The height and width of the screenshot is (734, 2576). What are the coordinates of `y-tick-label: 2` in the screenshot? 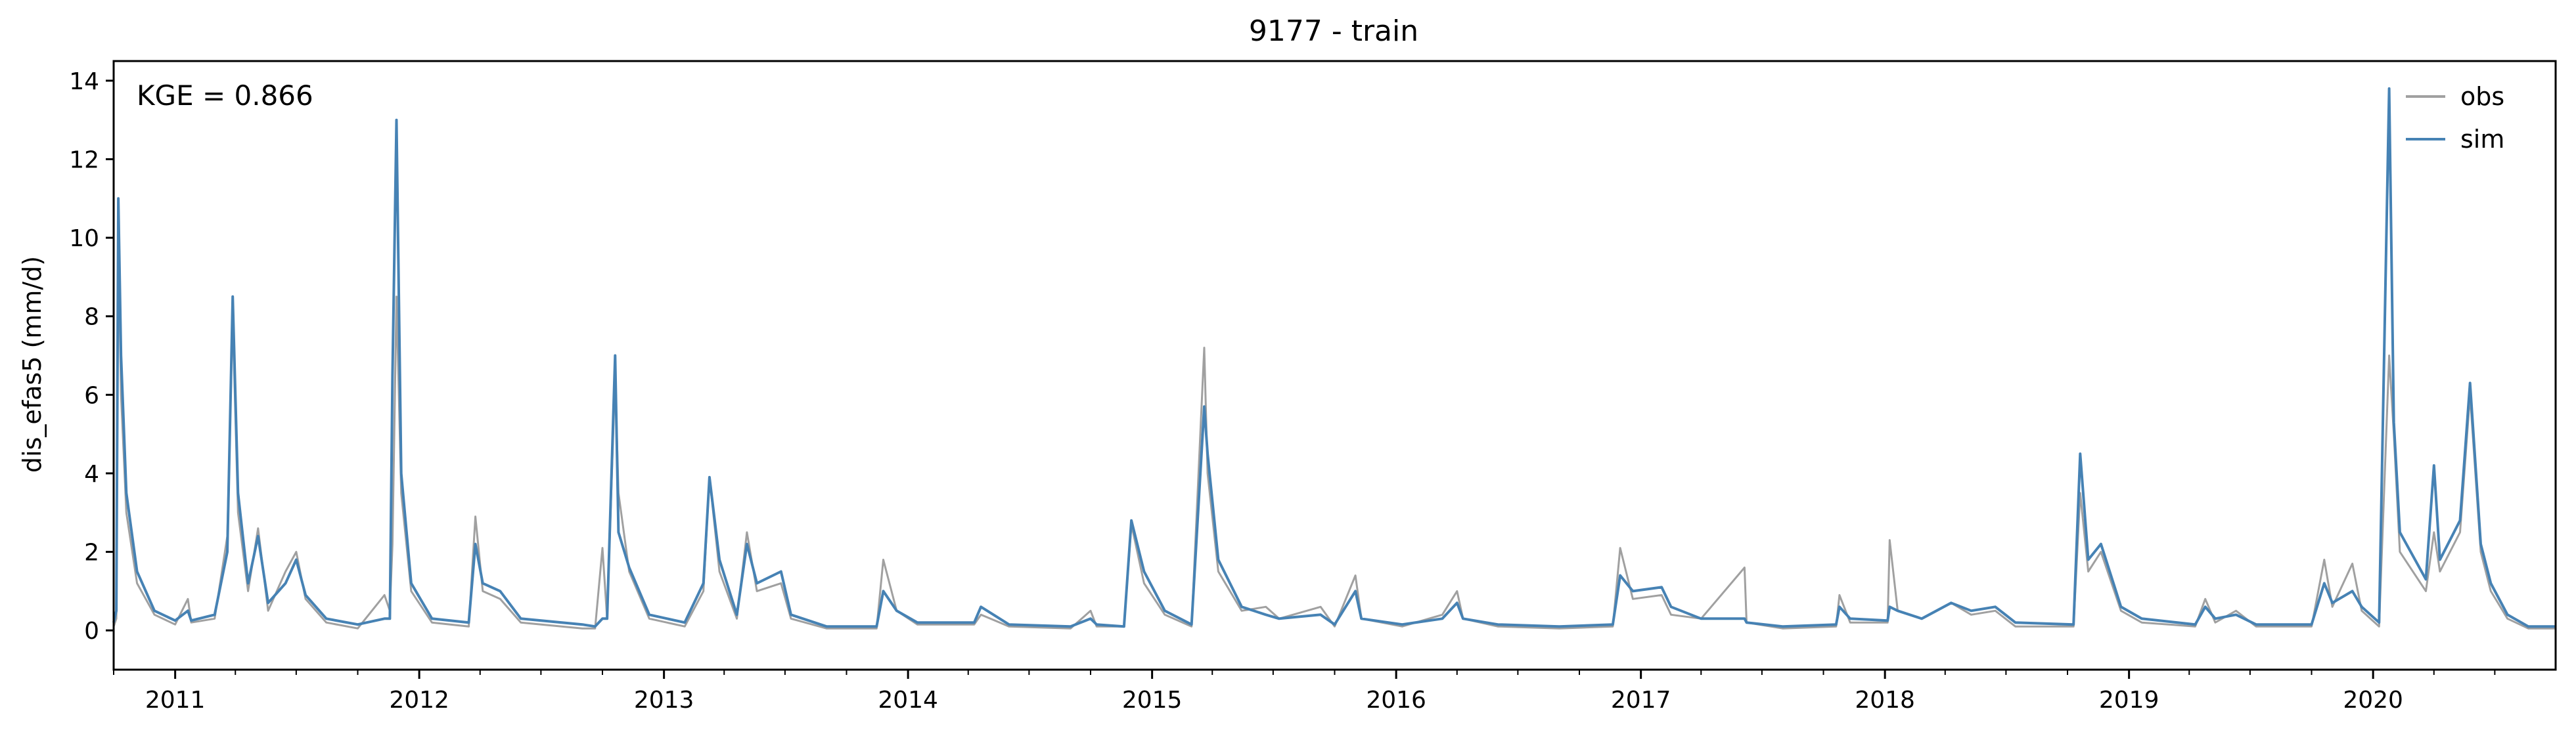 It's located at (91, 553).